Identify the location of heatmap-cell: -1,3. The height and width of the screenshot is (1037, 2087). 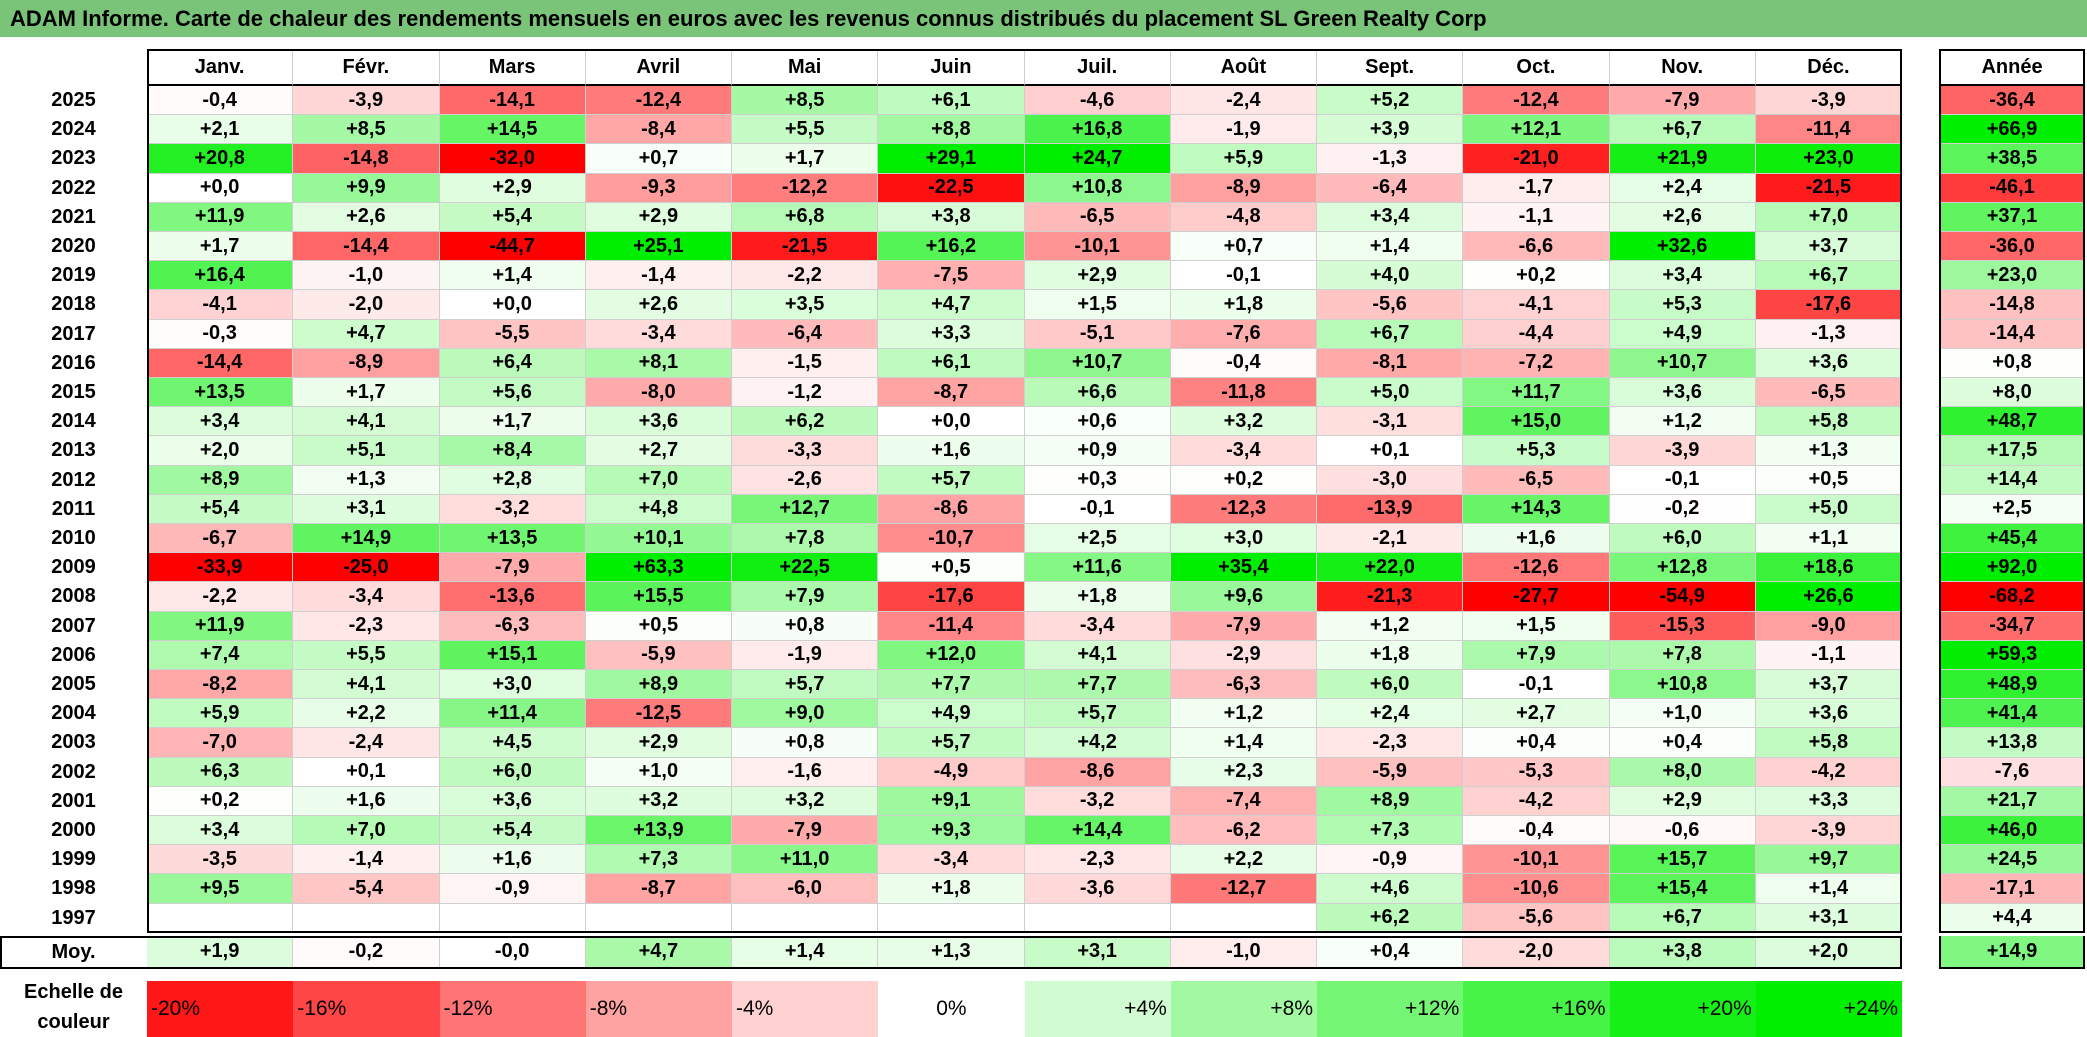
(1390, 159).